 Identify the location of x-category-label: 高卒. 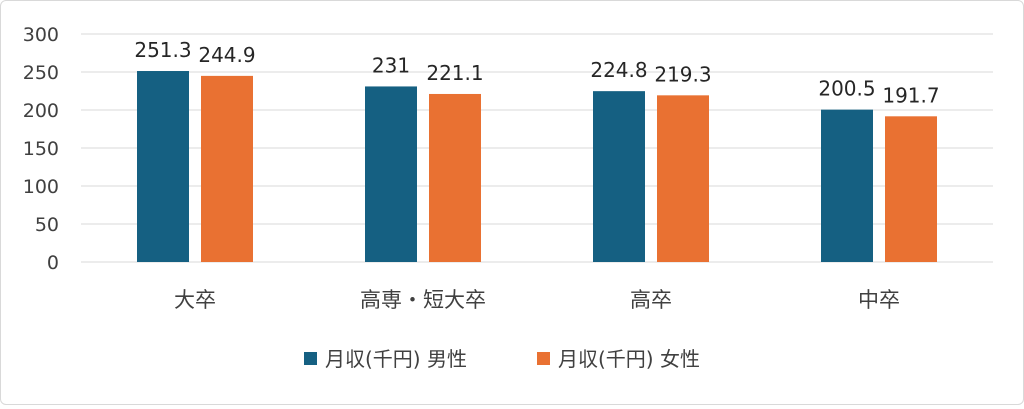
(651, 300).